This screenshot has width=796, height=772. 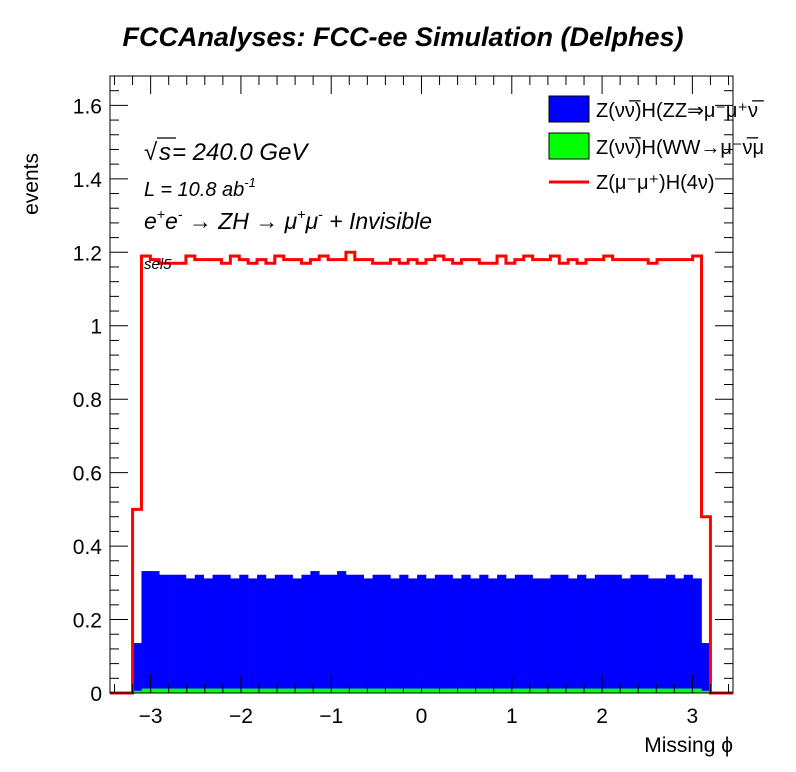 What do you see at coordinates (693, 716) in the screenshot?
I see `x-tick-label: 3` at bounding box center [693, 716].